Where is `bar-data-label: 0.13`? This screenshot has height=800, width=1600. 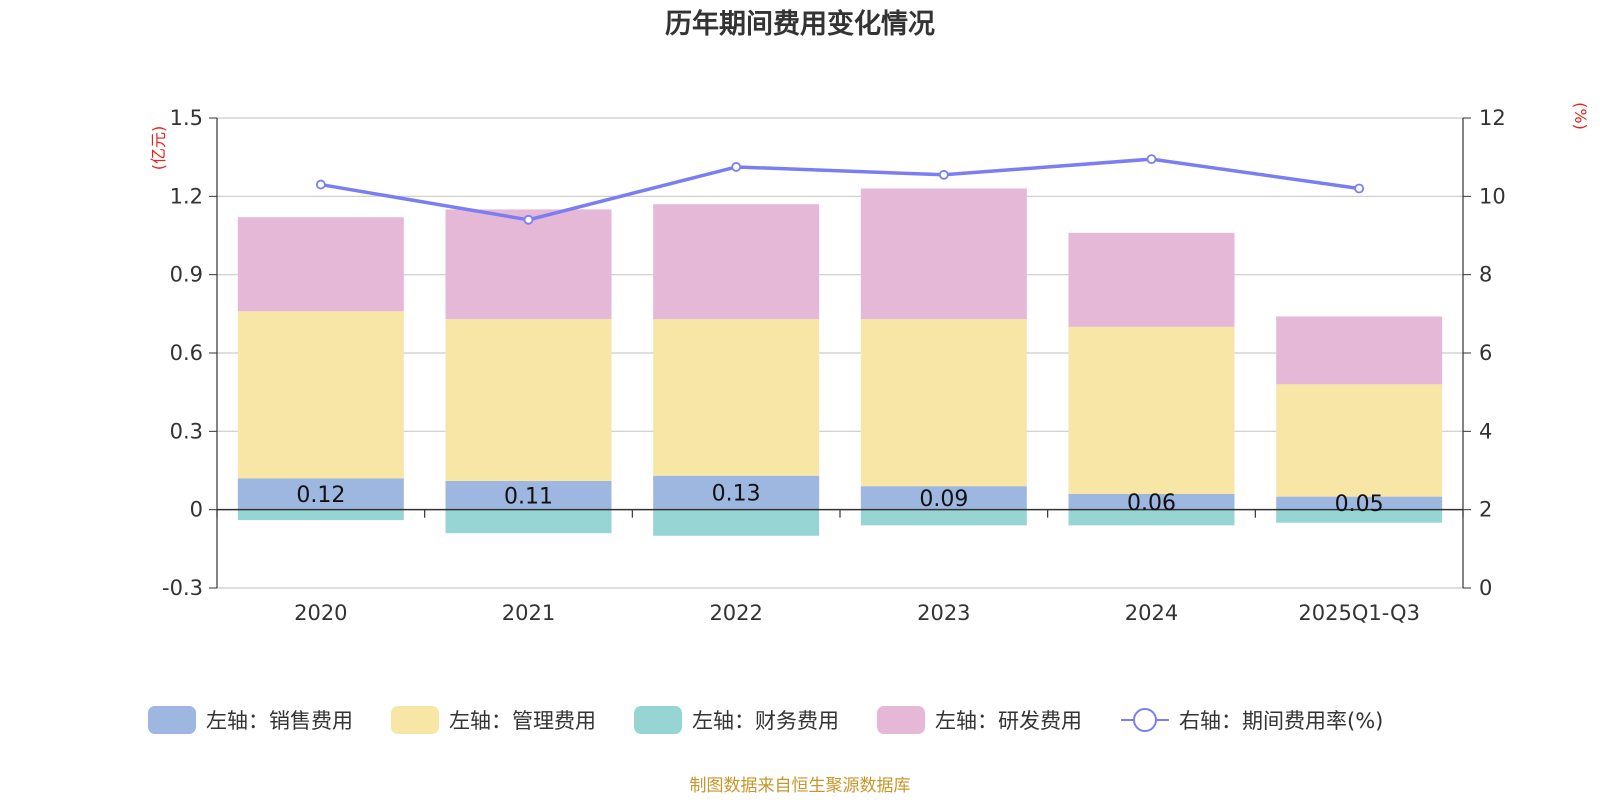
bar-data-label: 0.13 is located at coordinates (736, 494).